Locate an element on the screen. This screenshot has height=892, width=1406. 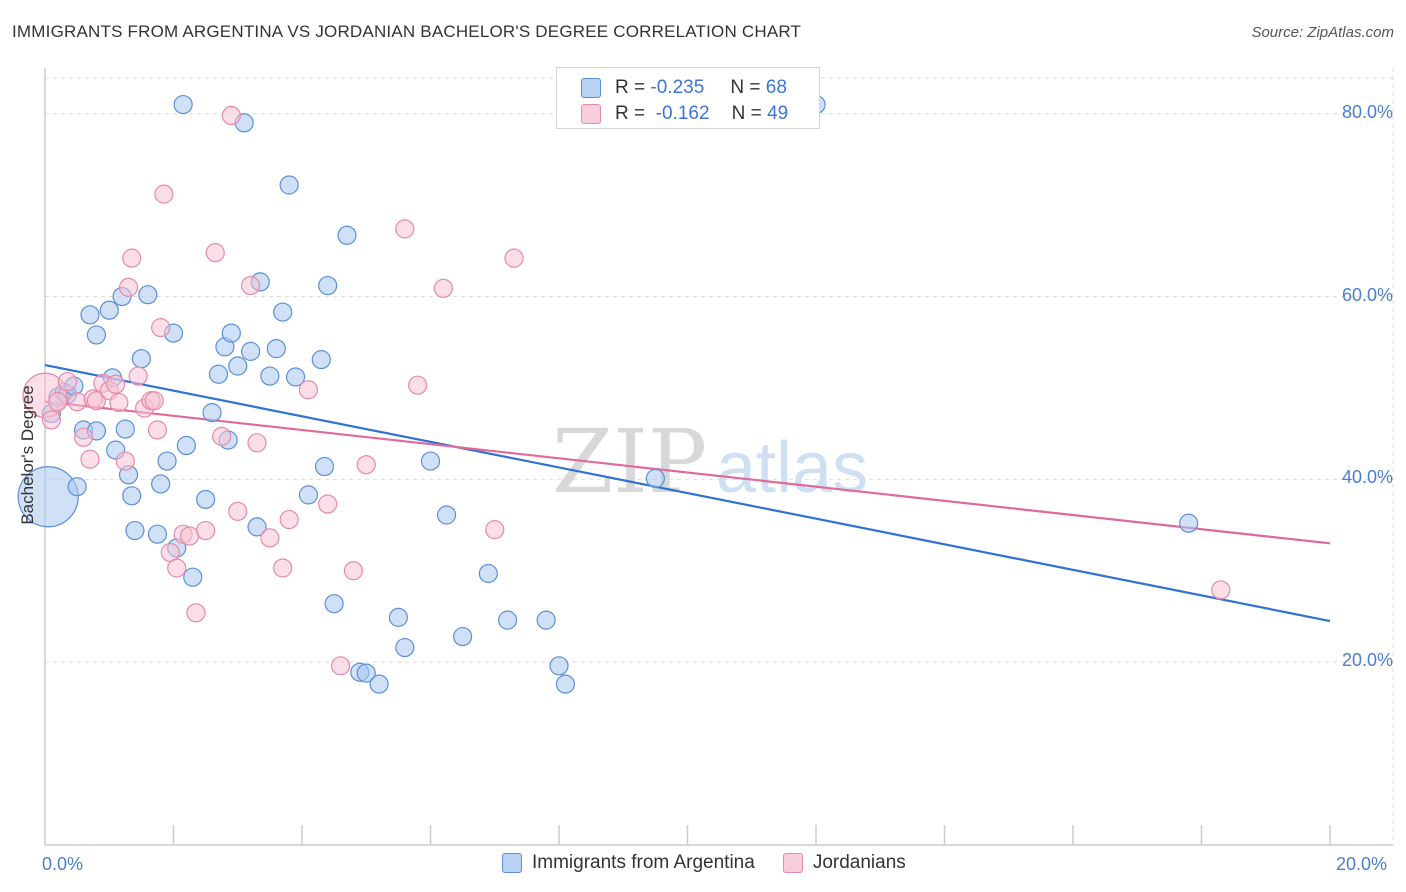
legend-row-argentina: R = -0.235 N = 68 is located at coordinates (684, 88).